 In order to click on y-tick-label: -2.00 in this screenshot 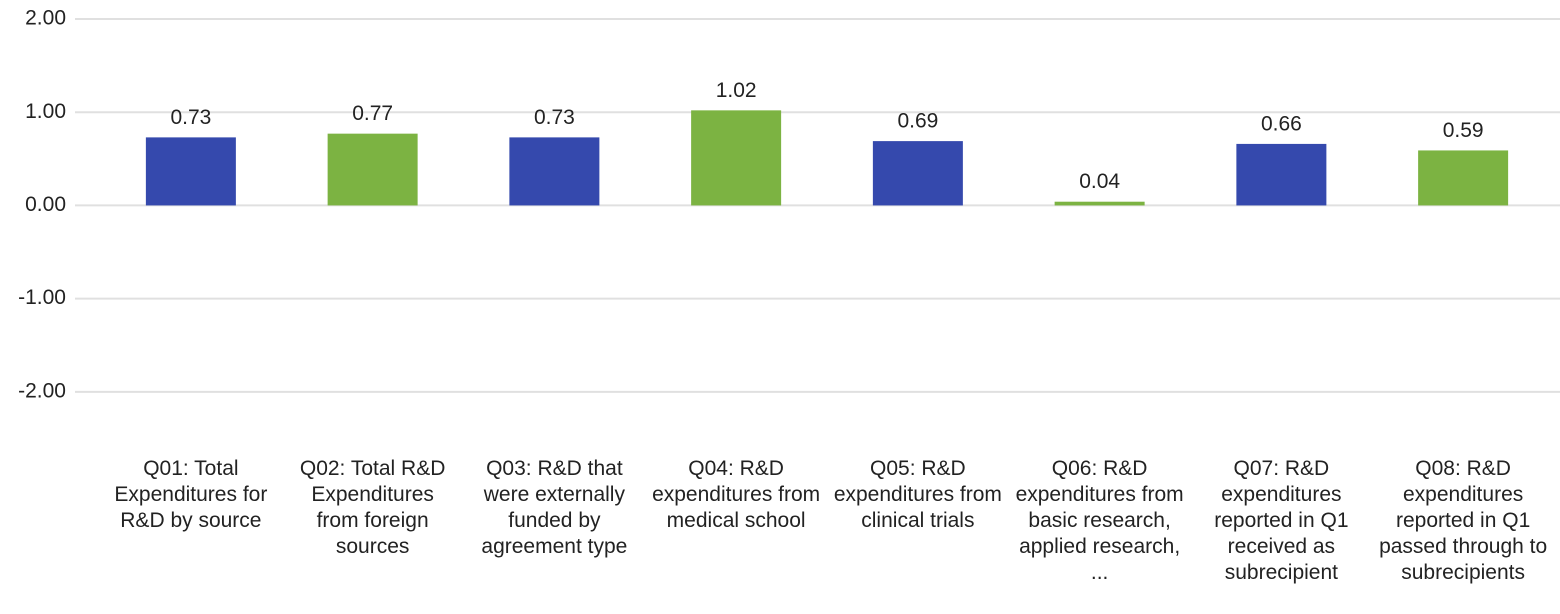, I will do `click(42, 390)`.